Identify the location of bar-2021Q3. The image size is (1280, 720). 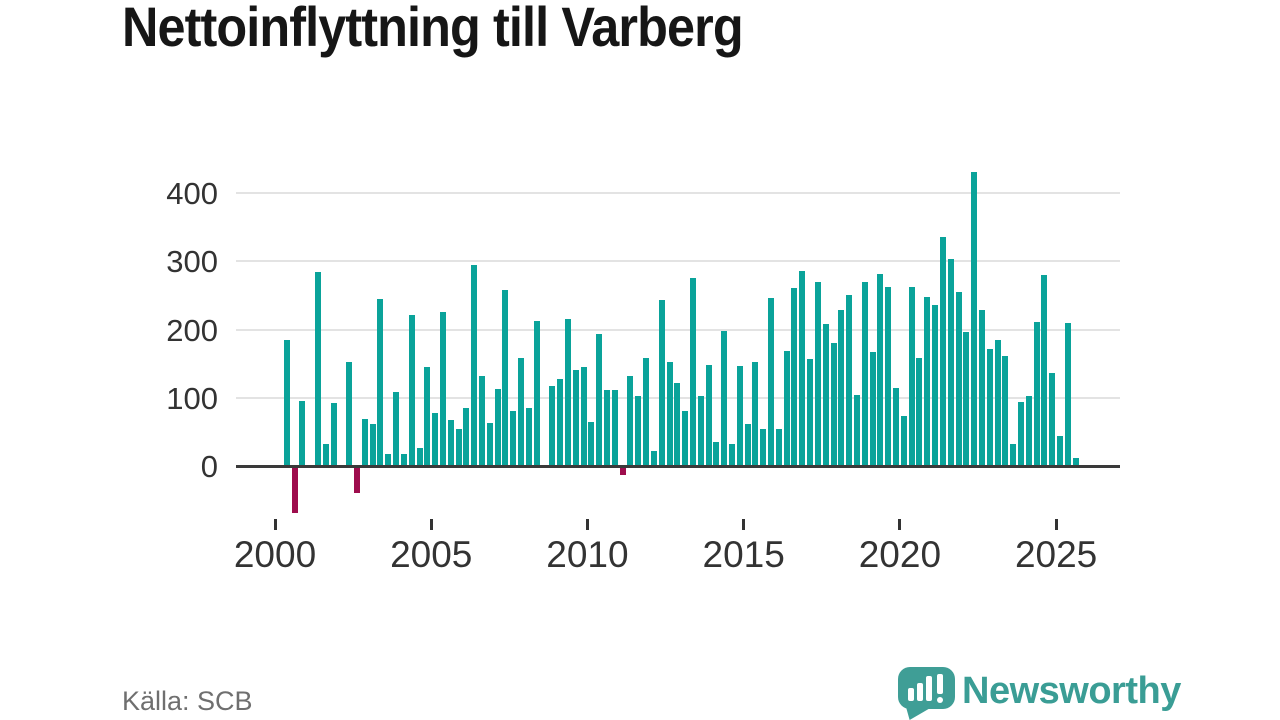
(950, 362).